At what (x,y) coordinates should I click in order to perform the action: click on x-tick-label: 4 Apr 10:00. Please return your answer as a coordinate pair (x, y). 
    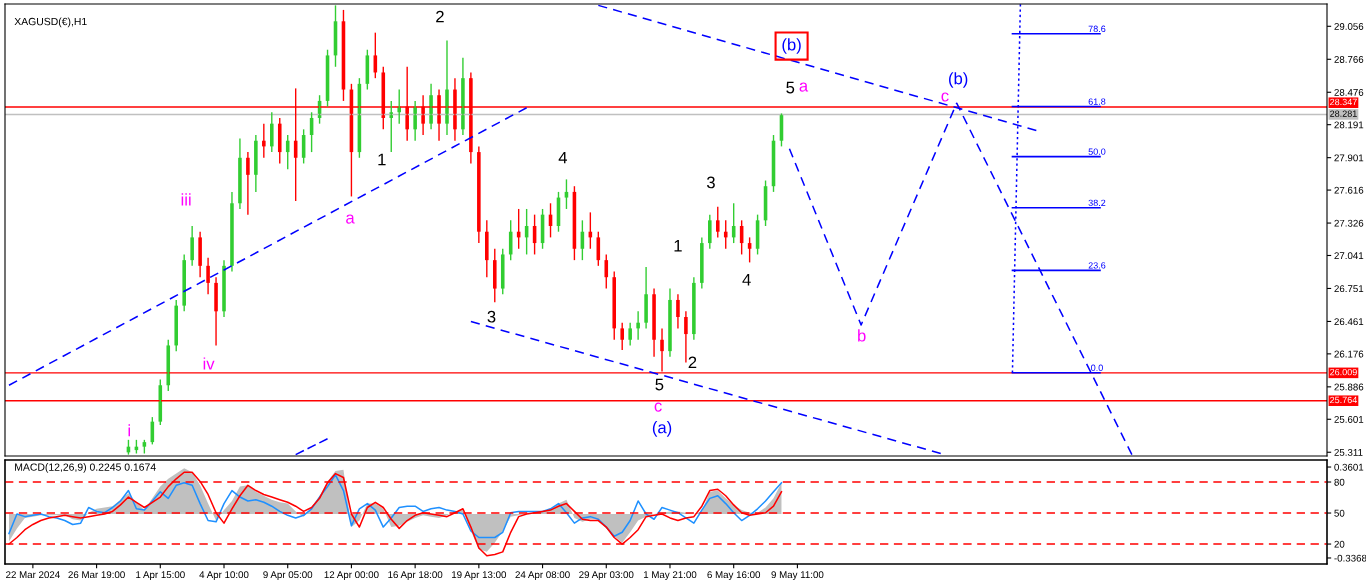
    Looking at the image, I should click on (224, 576).